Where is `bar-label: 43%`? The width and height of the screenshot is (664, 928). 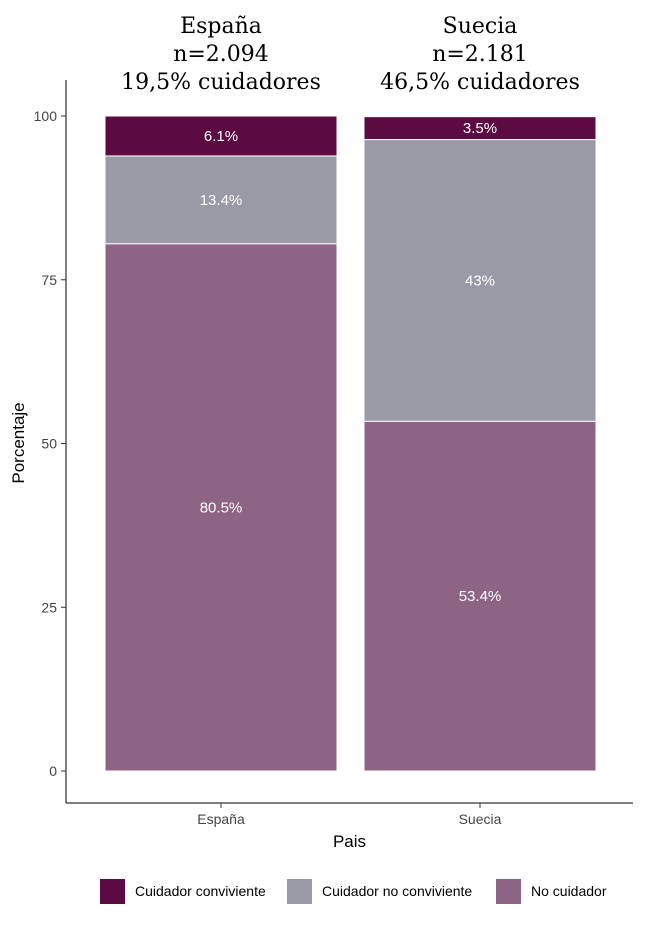 bar-label: 43% is located at coordinates (480, 280).